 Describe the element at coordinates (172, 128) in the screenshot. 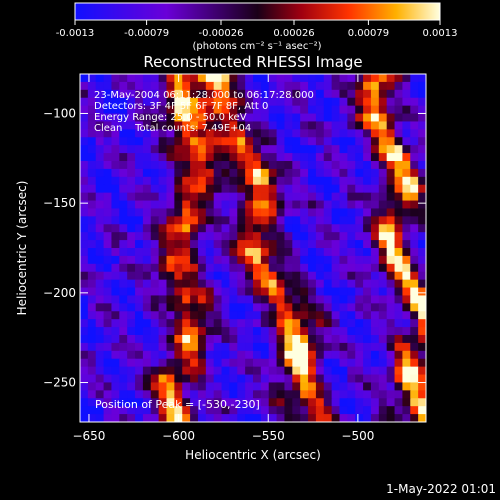

I see `annotation-clean-counts: Clean Total counts: 7.49E+04` at that location.